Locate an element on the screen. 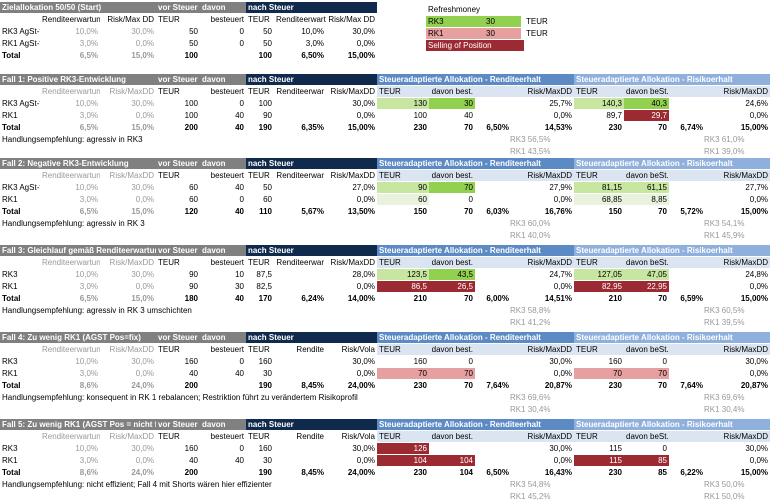  table-cell: 30 is located at coordinates (452, 103).